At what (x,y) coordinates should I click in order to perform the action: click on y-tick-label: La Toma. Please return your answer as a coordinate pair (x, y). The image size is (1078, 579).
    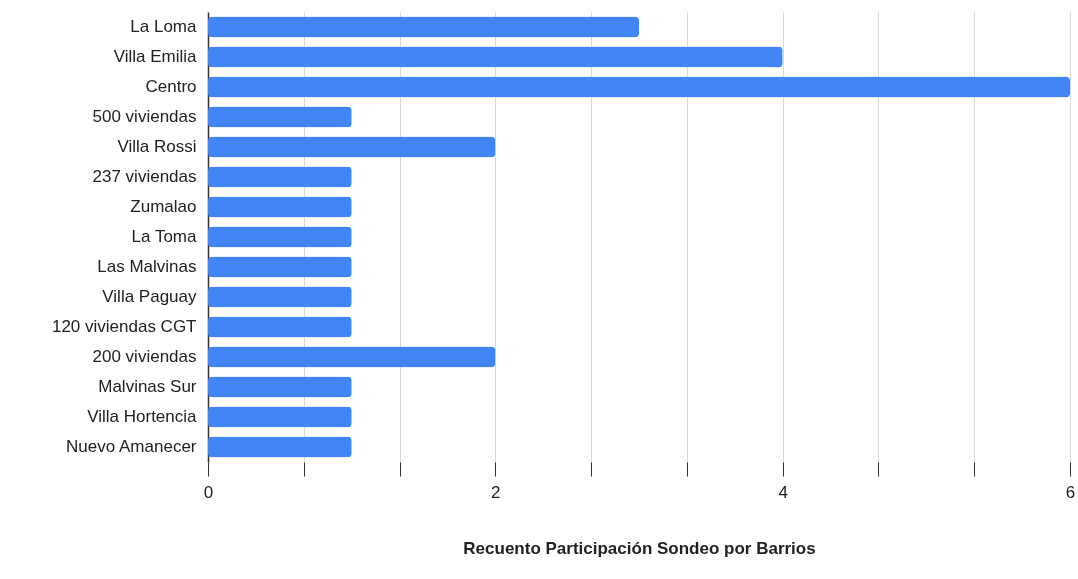
    Looking at the image, I should click on (164, 236).